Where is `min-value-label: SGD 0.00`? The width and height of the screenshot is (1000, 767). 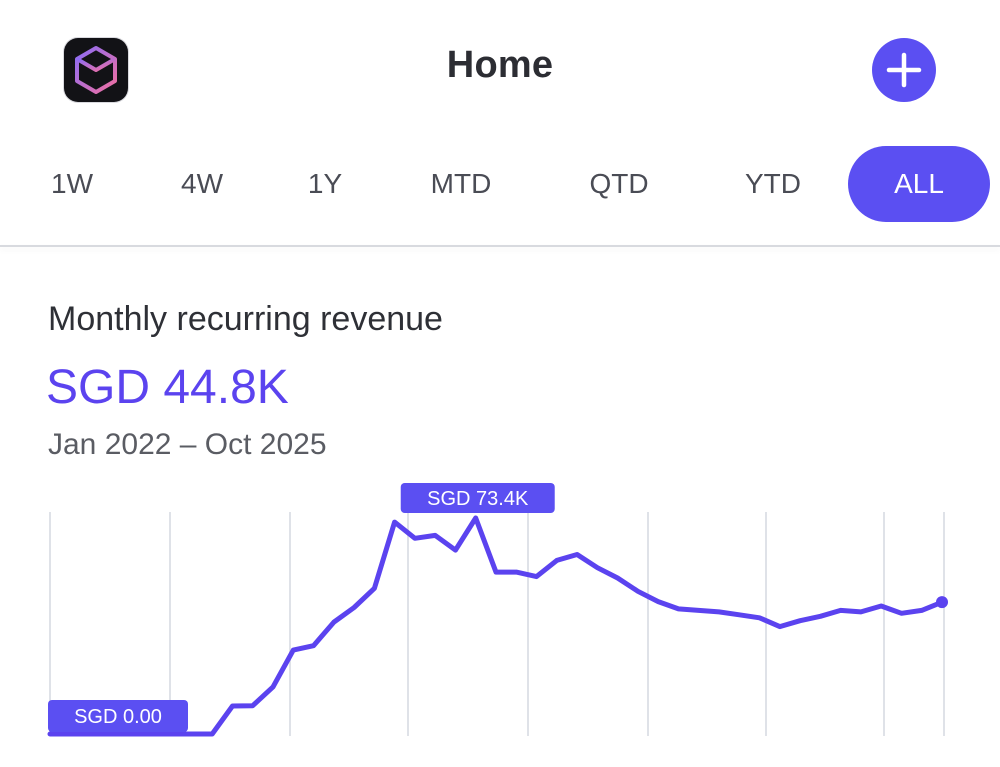 min-value-label: SGD 0.00 is located at coordinates (118, 716).